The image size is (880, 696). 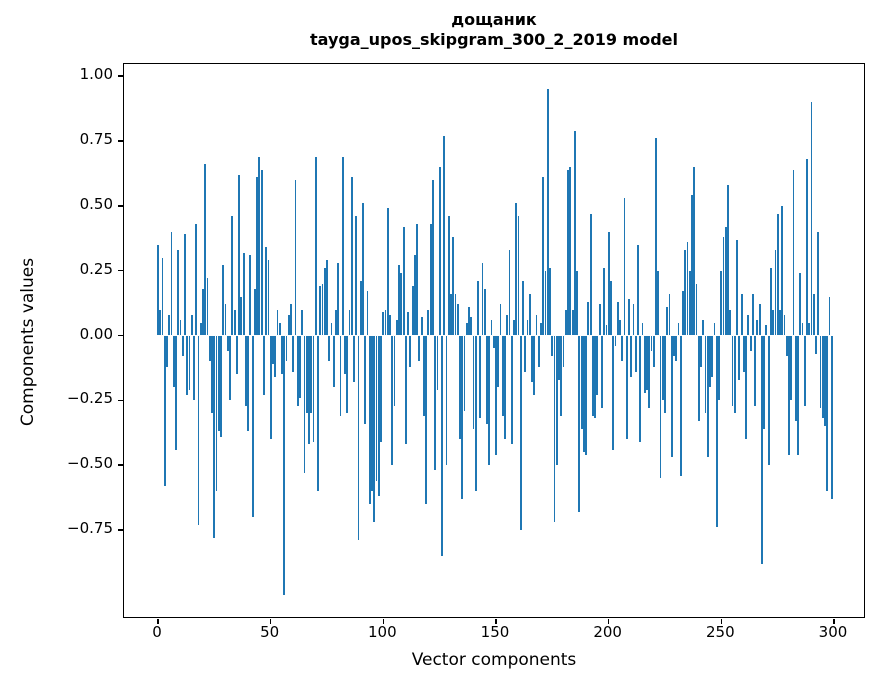 What do you see at coordinates (720, 632) in the screenshot?
I see `x-tick-label: 250` at bounding box center [720, 632].